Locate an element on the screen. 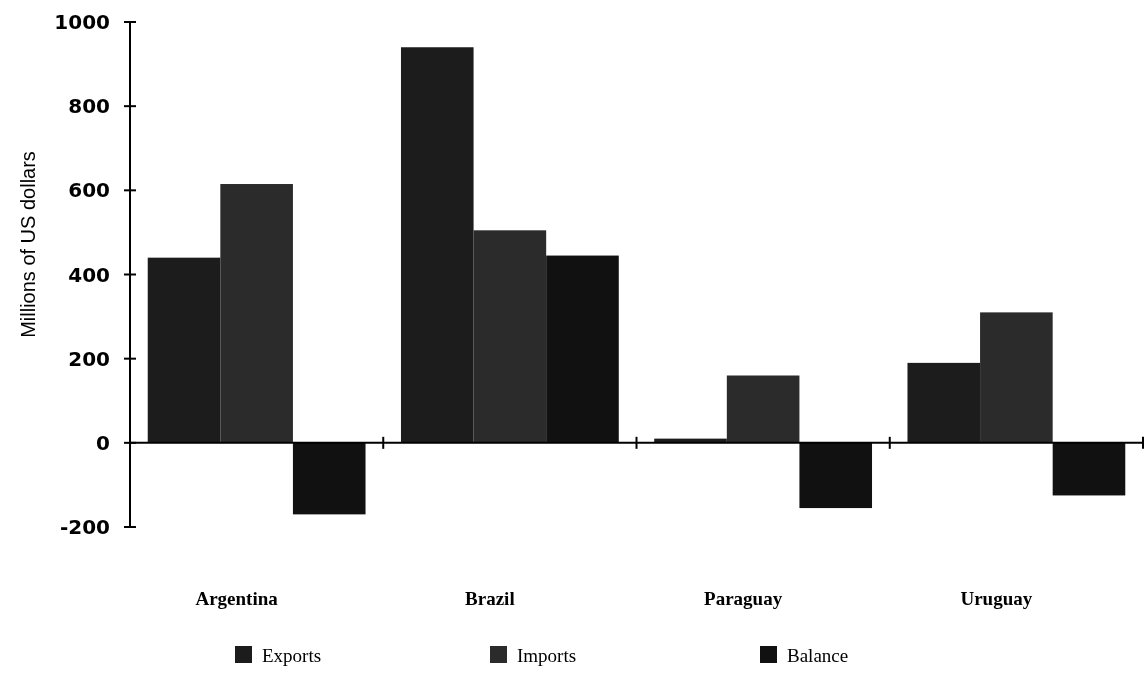 This screenshot has width=1147, height=685. y-tick-label: 600 is located at coordinates (89, 190).